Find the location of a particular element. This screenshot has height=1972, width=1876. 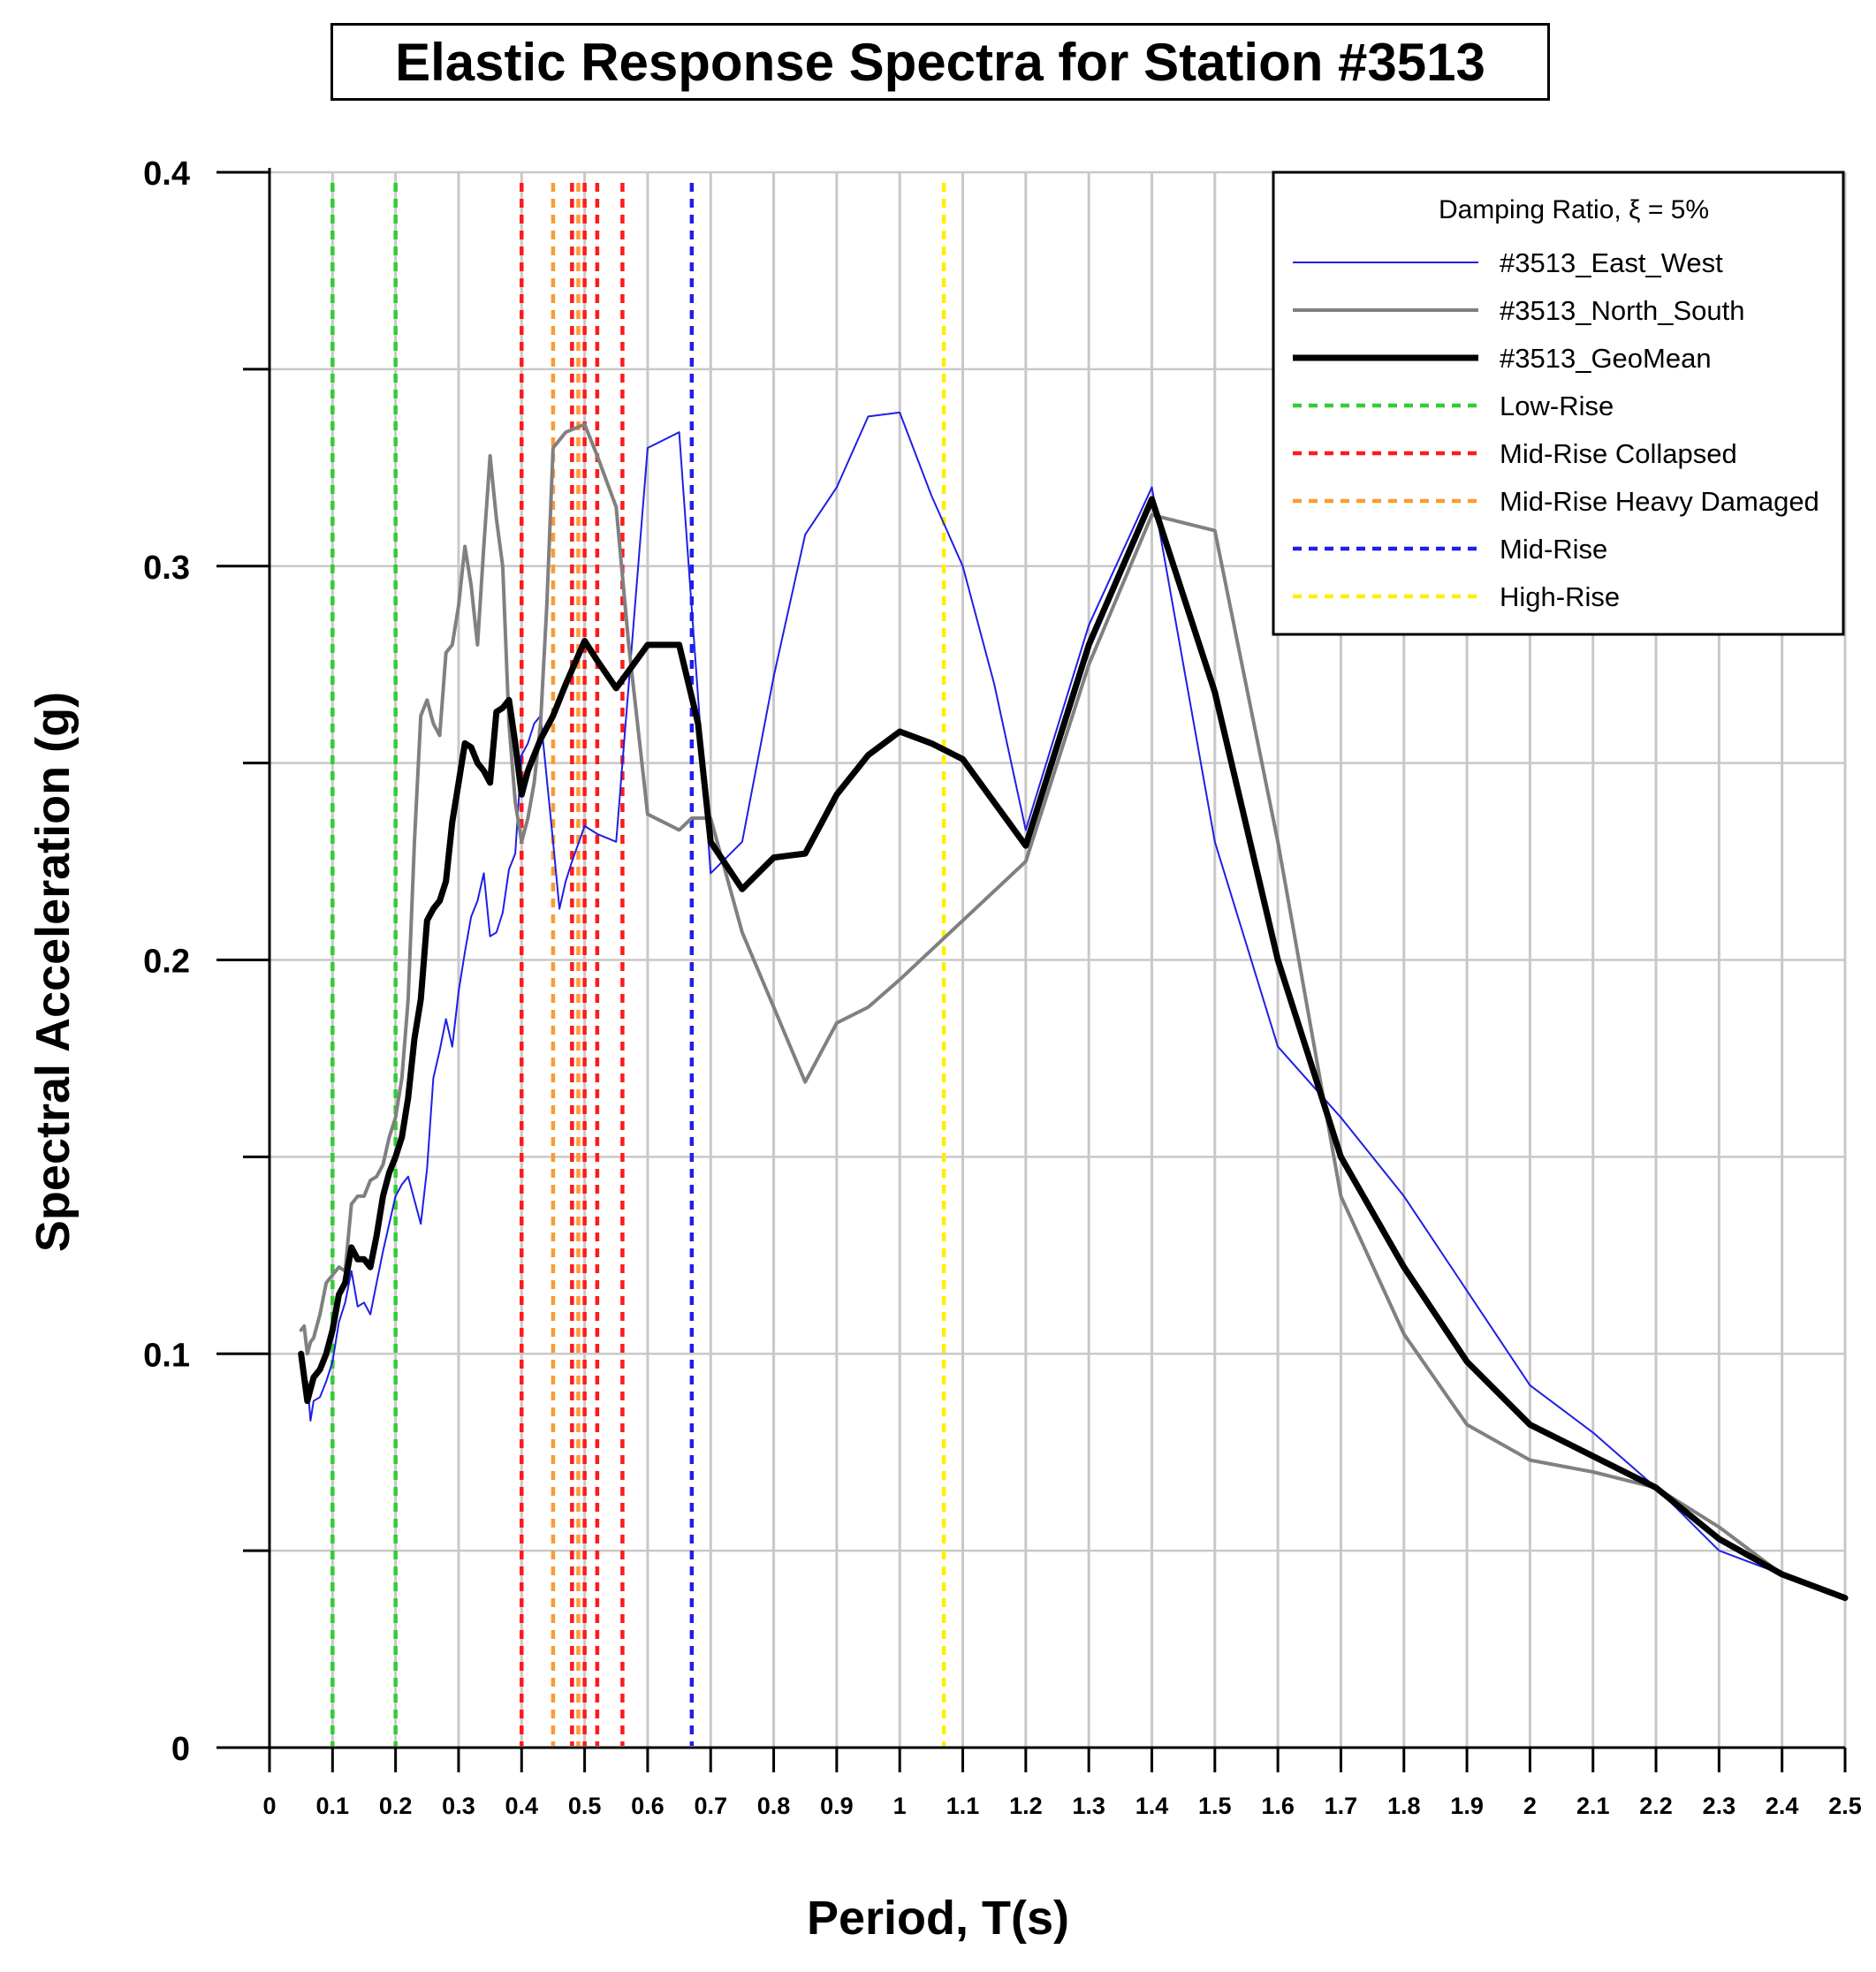

x-tick-label: 0.5 is located at coordinates (585, 1806).